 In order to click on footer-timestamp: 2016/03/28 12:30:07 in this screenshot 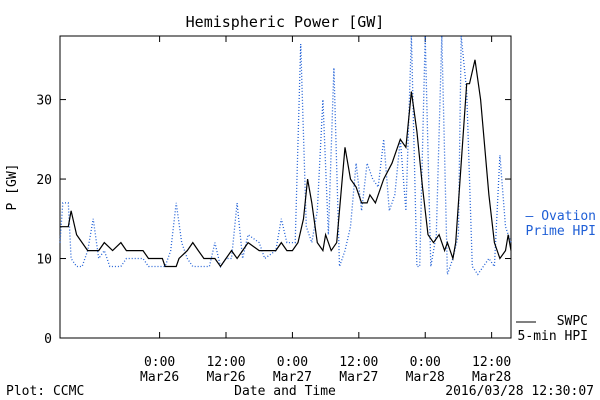, I will do `click(519, 391)`.